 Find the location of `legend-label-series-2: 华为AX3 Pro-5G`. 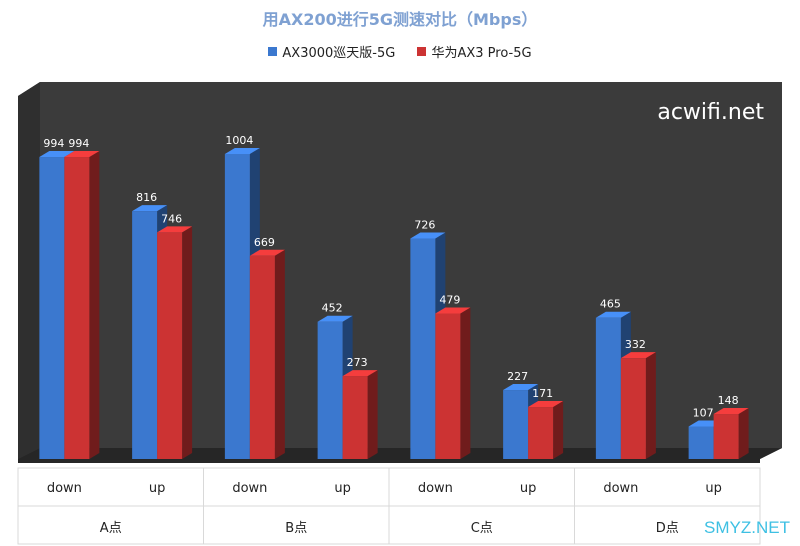

legend-label-series-2: 华为AX3 Pro-5G is located at coordinates (481, 53).